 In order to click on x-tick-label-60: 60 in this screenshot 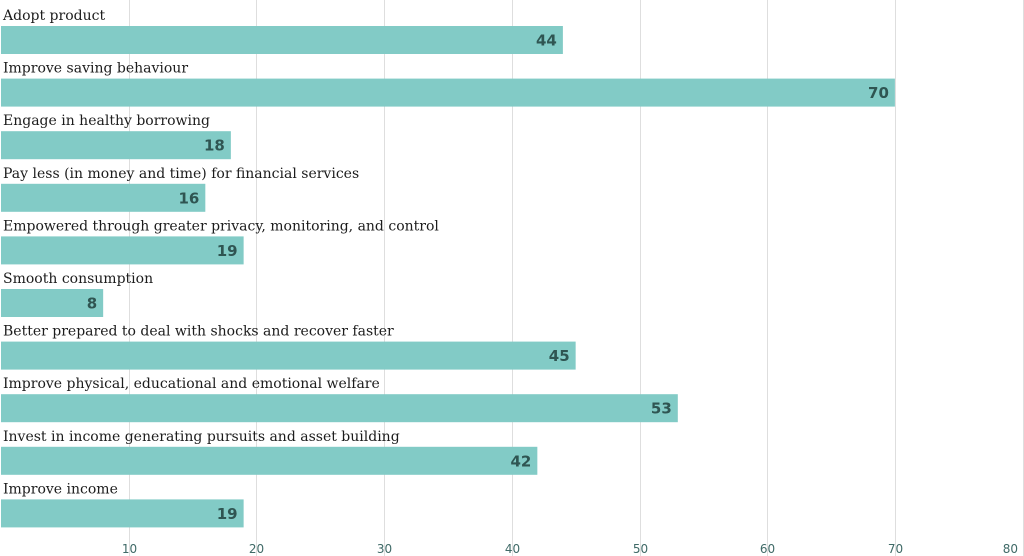, I will do `click(767, 549)`.